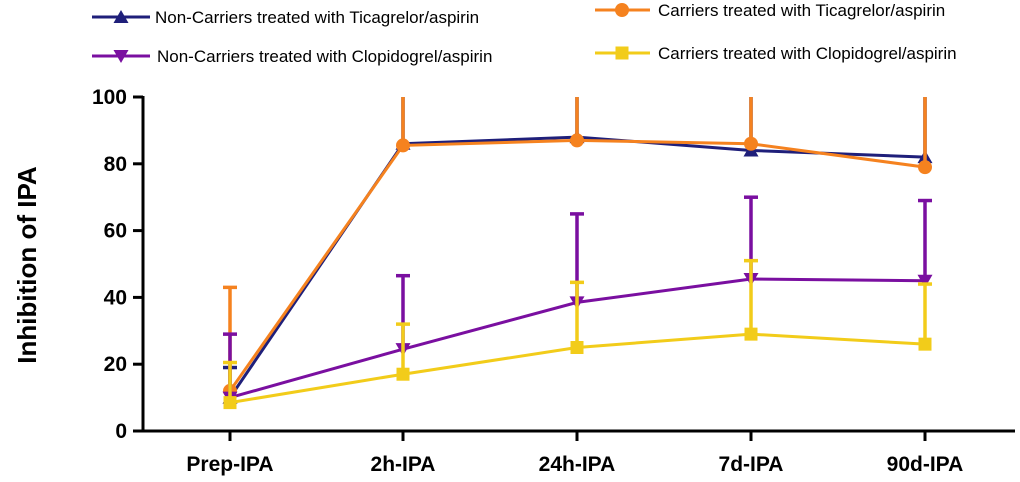 The height and width of the screenshot is (482, 1020). I want to click on x-tick-label: 90d-IPA, so click(925, 464).